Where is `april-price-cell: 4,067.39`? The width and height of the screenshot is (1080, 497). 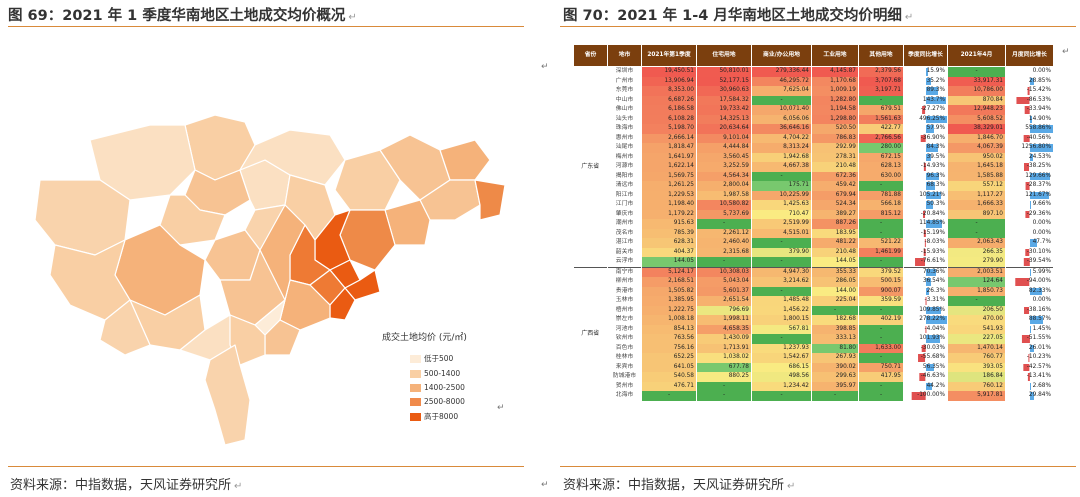
april-price-cell: 4,067.39 is located at coordinates (976, 148).